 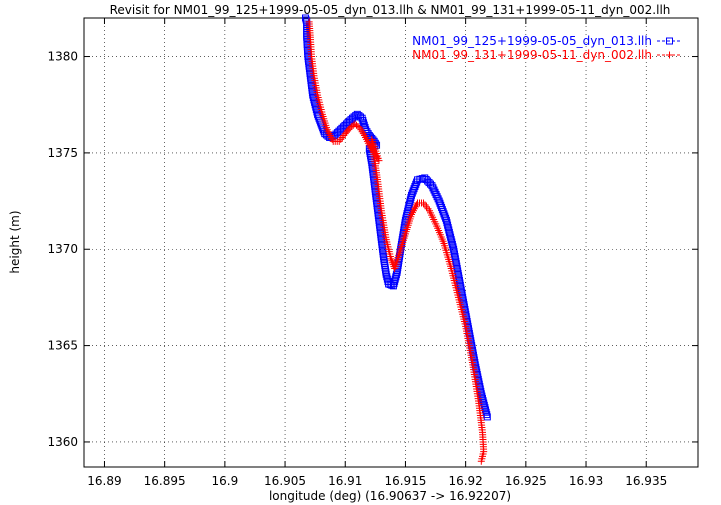 What do you see at coordinates (405, 481) in the screenshot?
I see `x-tick-label: 16.915` at bounding box center [405, 481].